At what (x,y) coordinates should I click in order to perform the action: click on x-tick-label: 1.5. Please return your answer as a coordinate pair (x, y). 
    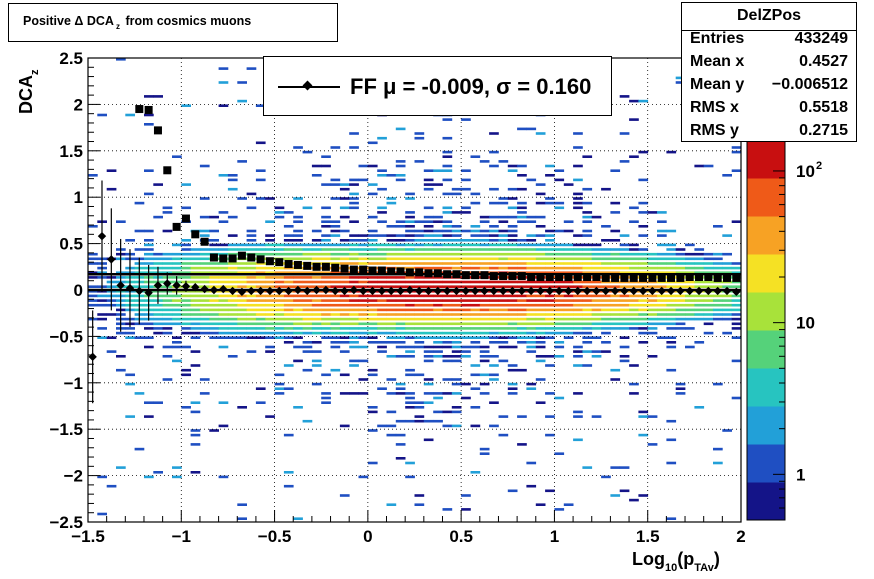
    Looking at the image, I should click on (648, 536).